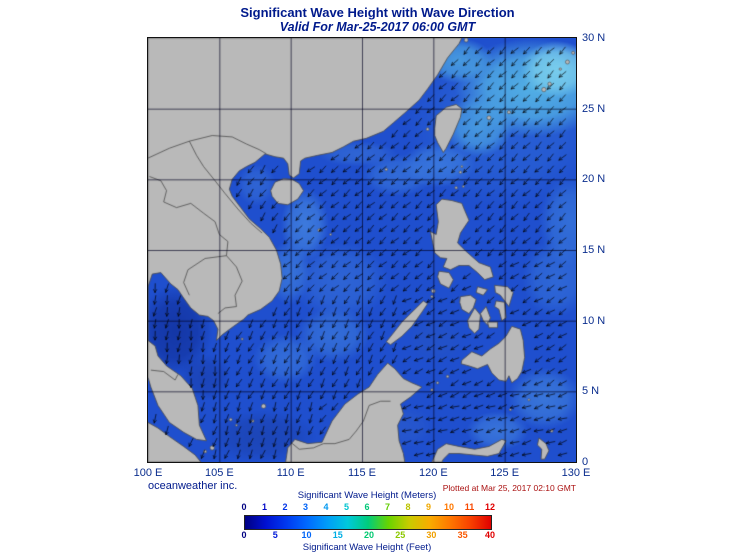  I want to click on colorbar-meters-label: 12, so click(489, 507).